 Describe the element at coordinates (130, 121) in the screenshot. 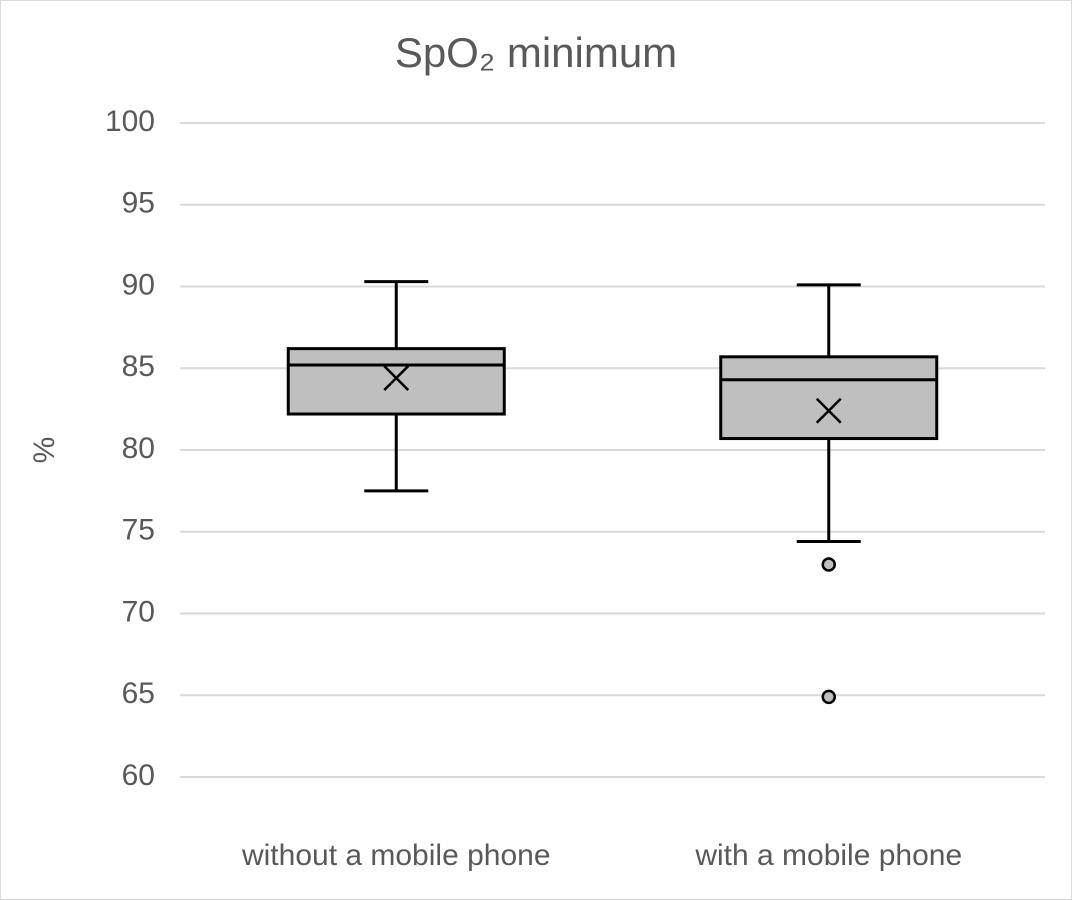

I see `y-tick-label: 100` at that location.